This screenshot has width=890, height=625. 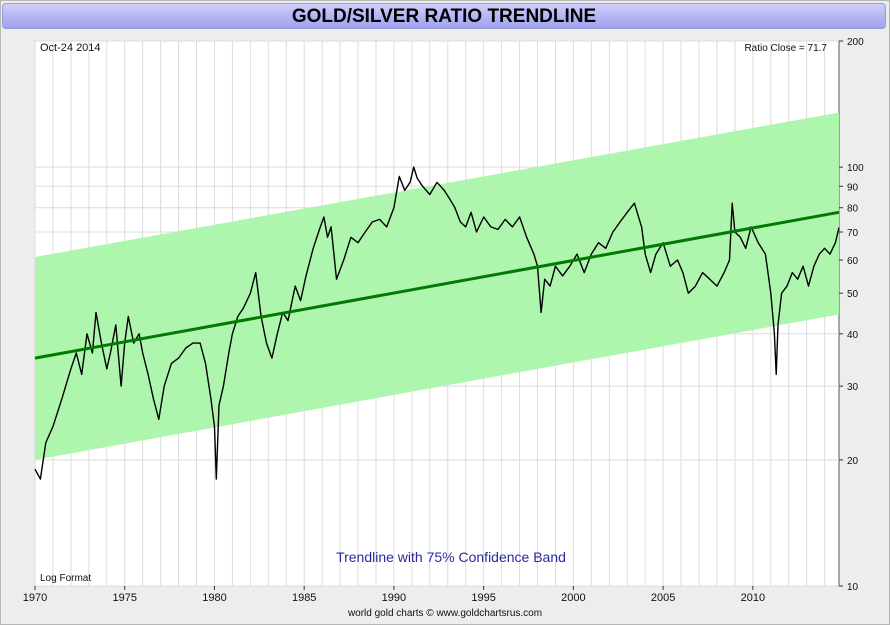 What do you see at coordinates (855, 168) in the screenshot?
I see `y-tick-label: 100` at bounding box center [855, 168].